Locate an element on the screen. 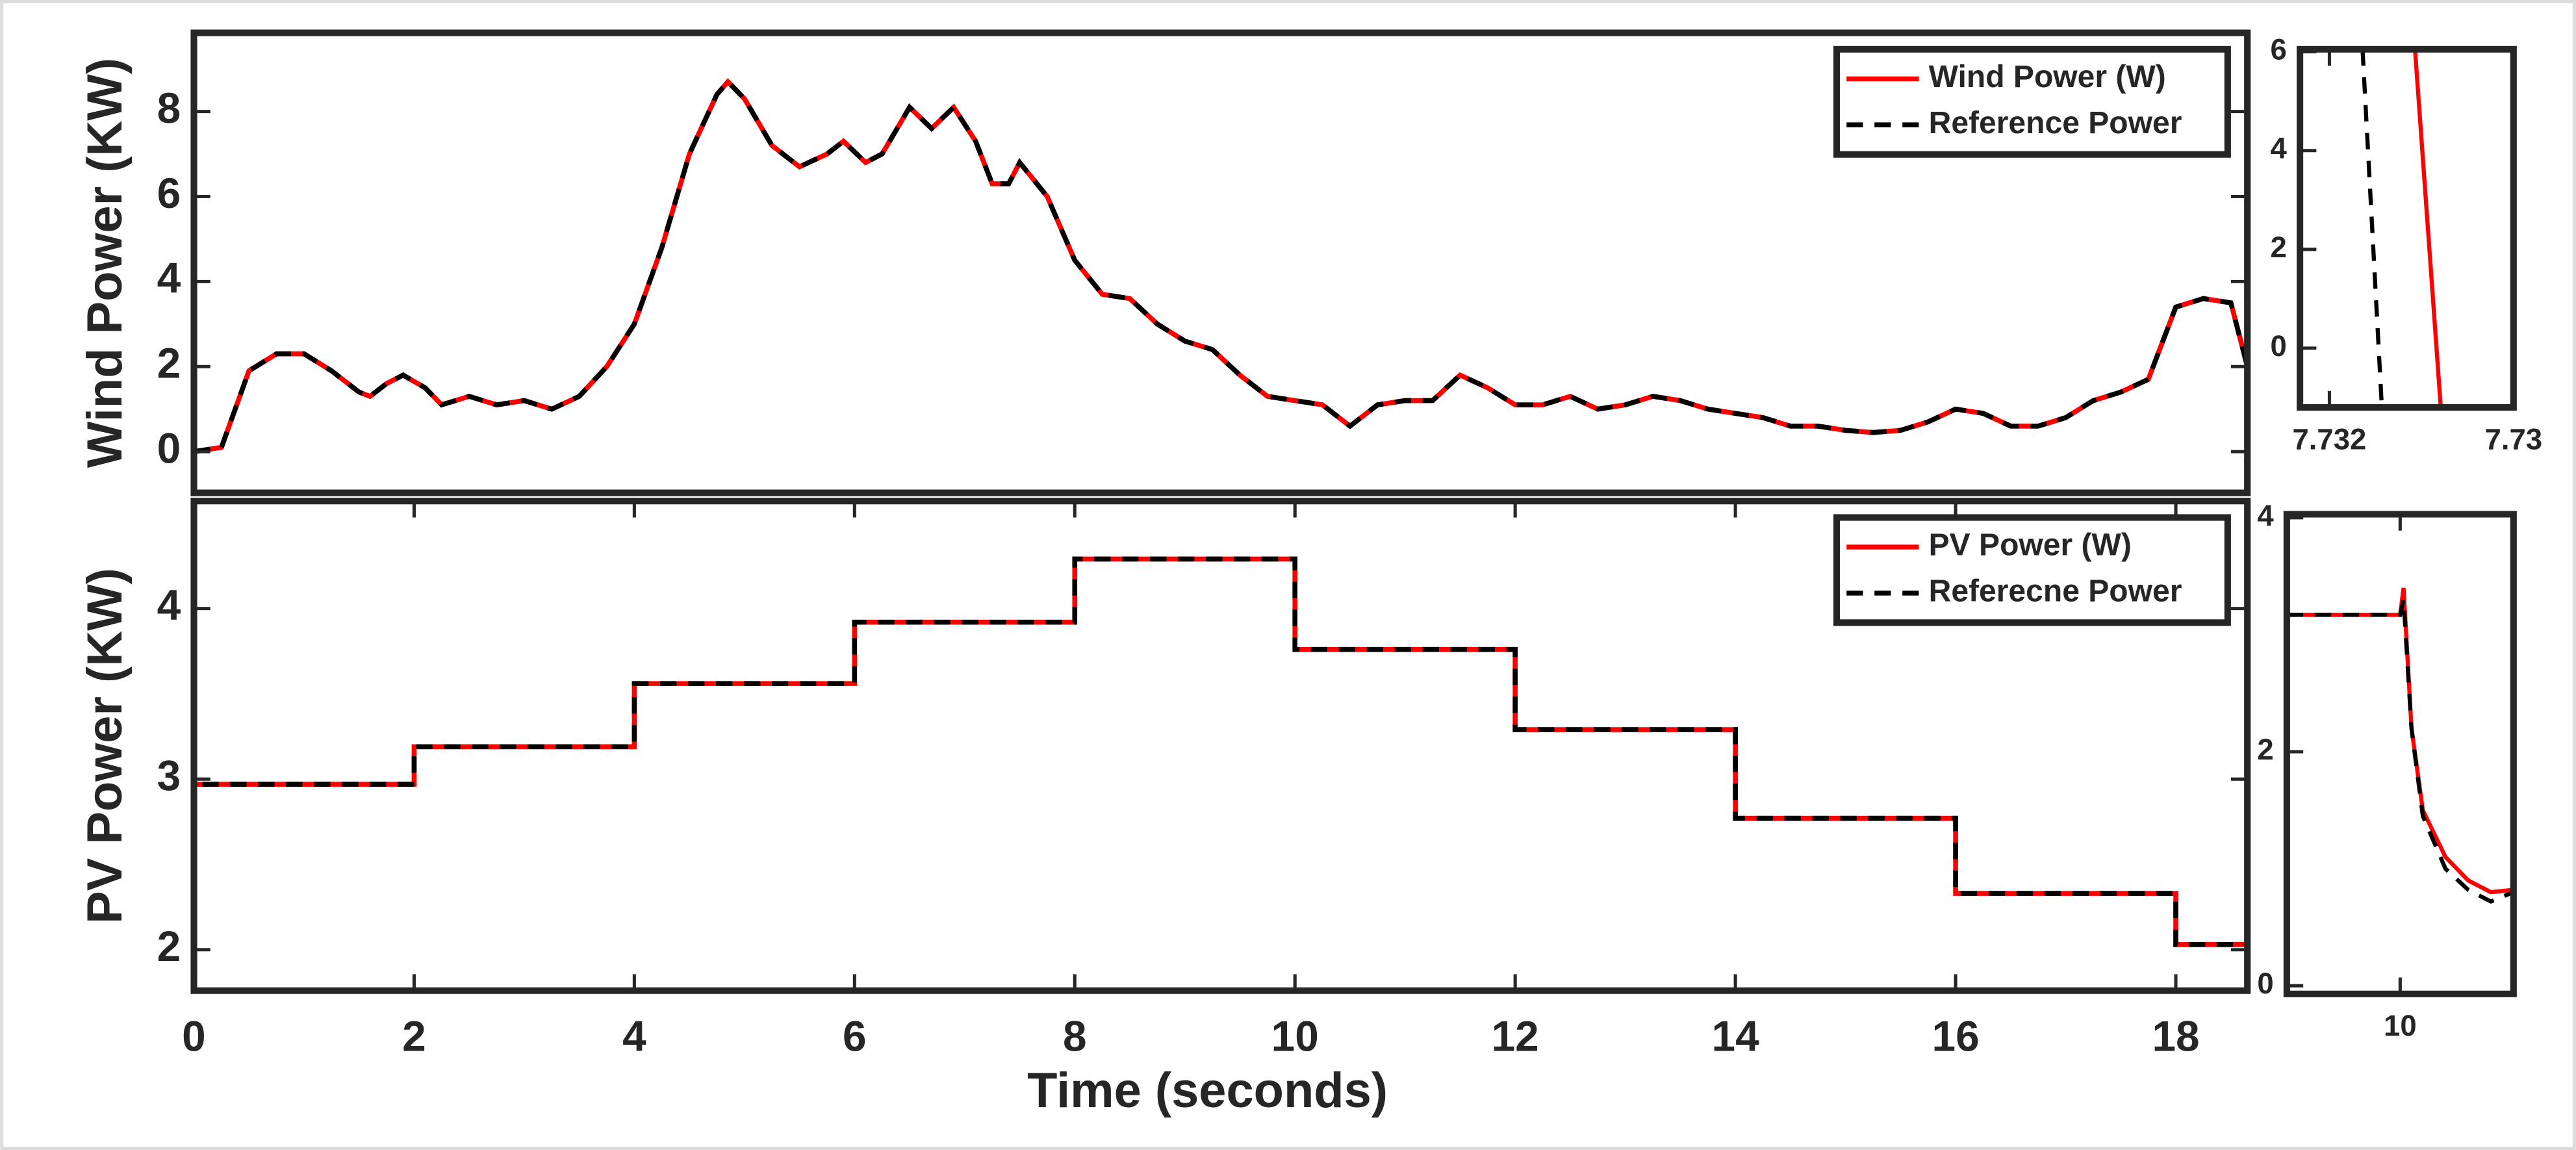 The height and width of the screenshot is (1150, 2576). x-tick-label: 7.73 is located at coordinates (2514, 438).